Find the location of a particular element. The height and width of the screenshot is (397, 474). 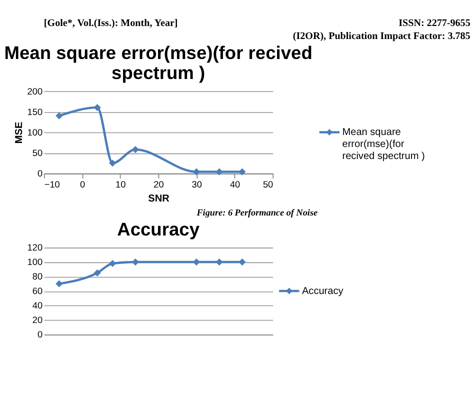

y-tick-label: 60 is located at coordinates (37, 291).